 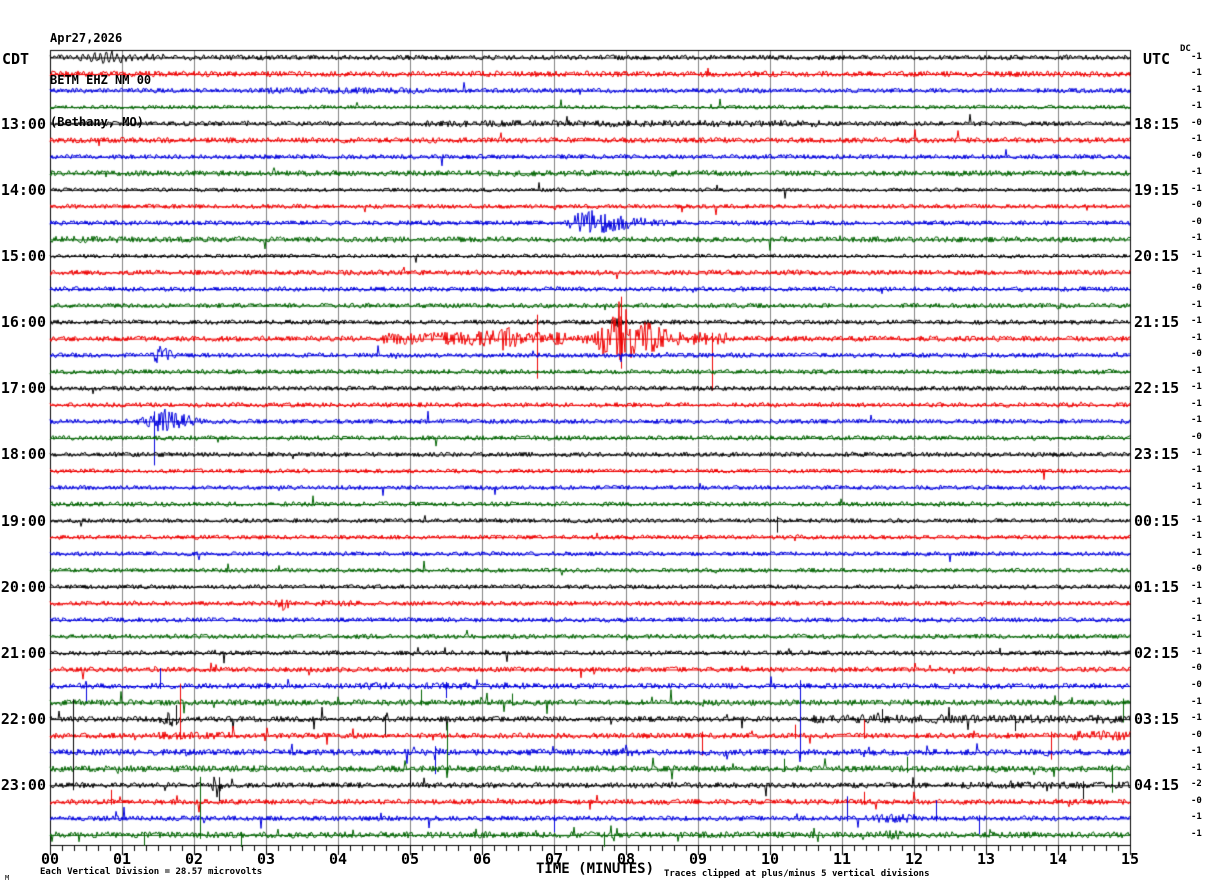 What do you see at coordinates (986, 859) in the screenshot?
I see `x-tick-label: 13` at bounding box center [986, 859].